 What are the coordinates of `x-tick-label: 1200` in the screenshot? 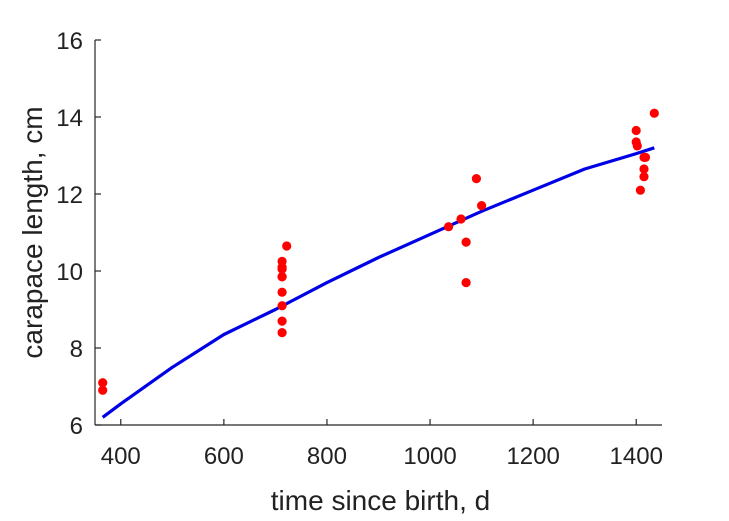 It's located at (532, 456).